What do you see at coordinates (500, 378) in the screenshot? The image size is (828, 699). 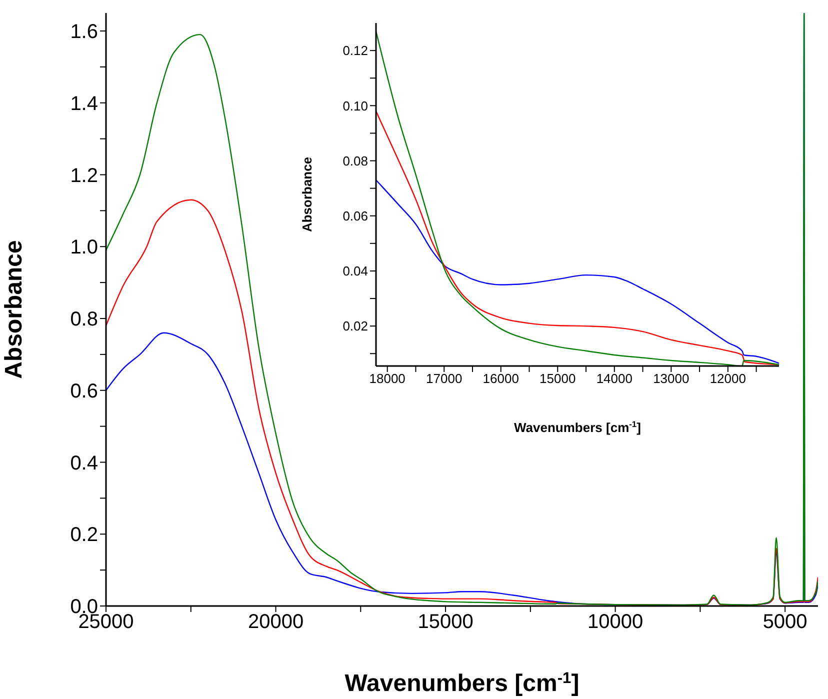 I see `x-tick-label: 16000` at bounding box center [500, 378].